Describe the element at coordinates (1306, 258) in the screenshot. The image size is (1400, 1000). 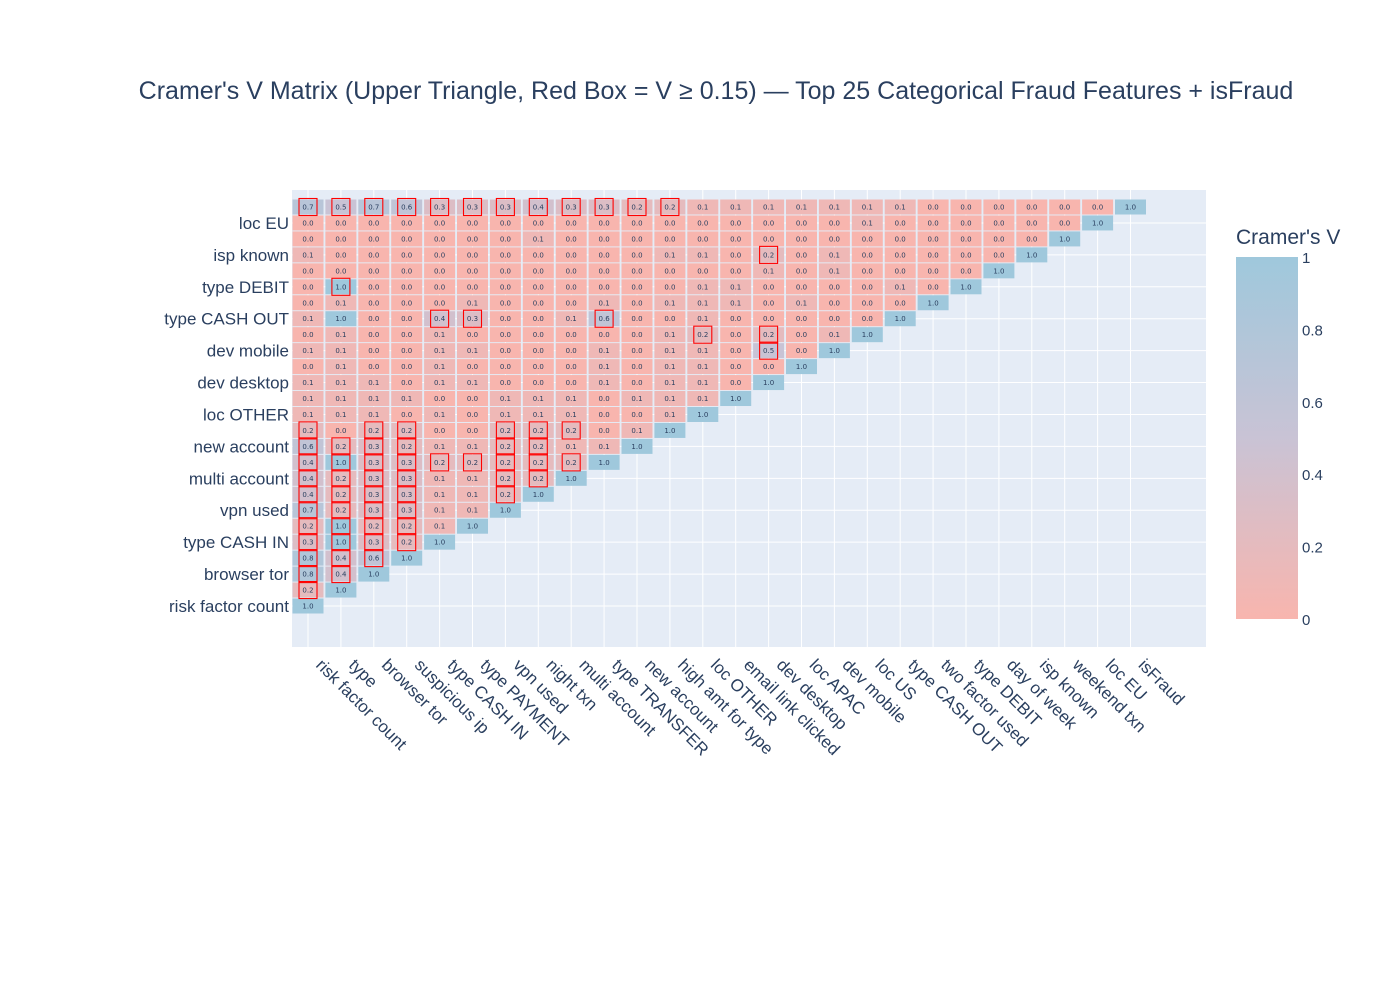
I see `colorbar-tick-label: 1` at that location.